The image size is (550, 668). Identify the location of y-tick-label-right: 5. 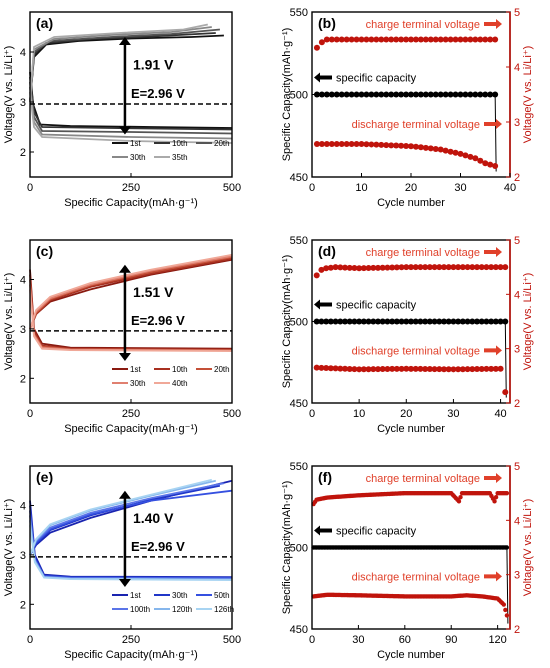
(517, 13).